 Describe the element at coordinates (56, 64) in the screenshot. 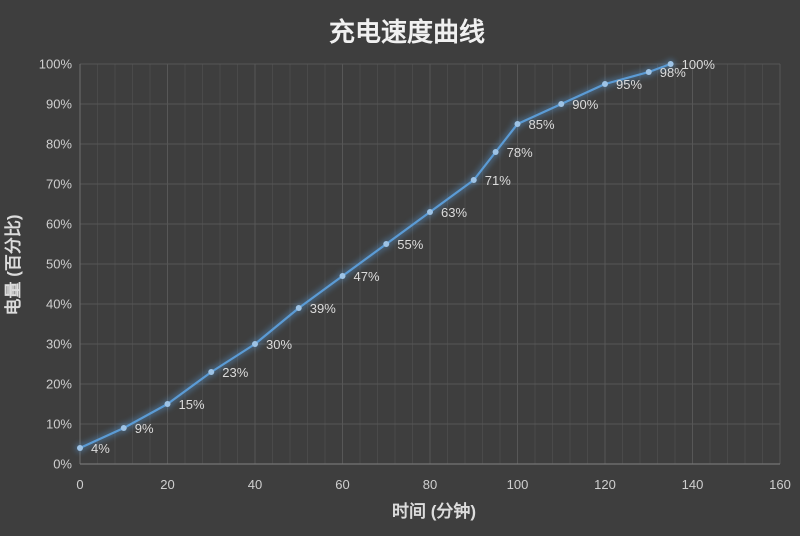

I see `y-tick-label: 100%` at that location.